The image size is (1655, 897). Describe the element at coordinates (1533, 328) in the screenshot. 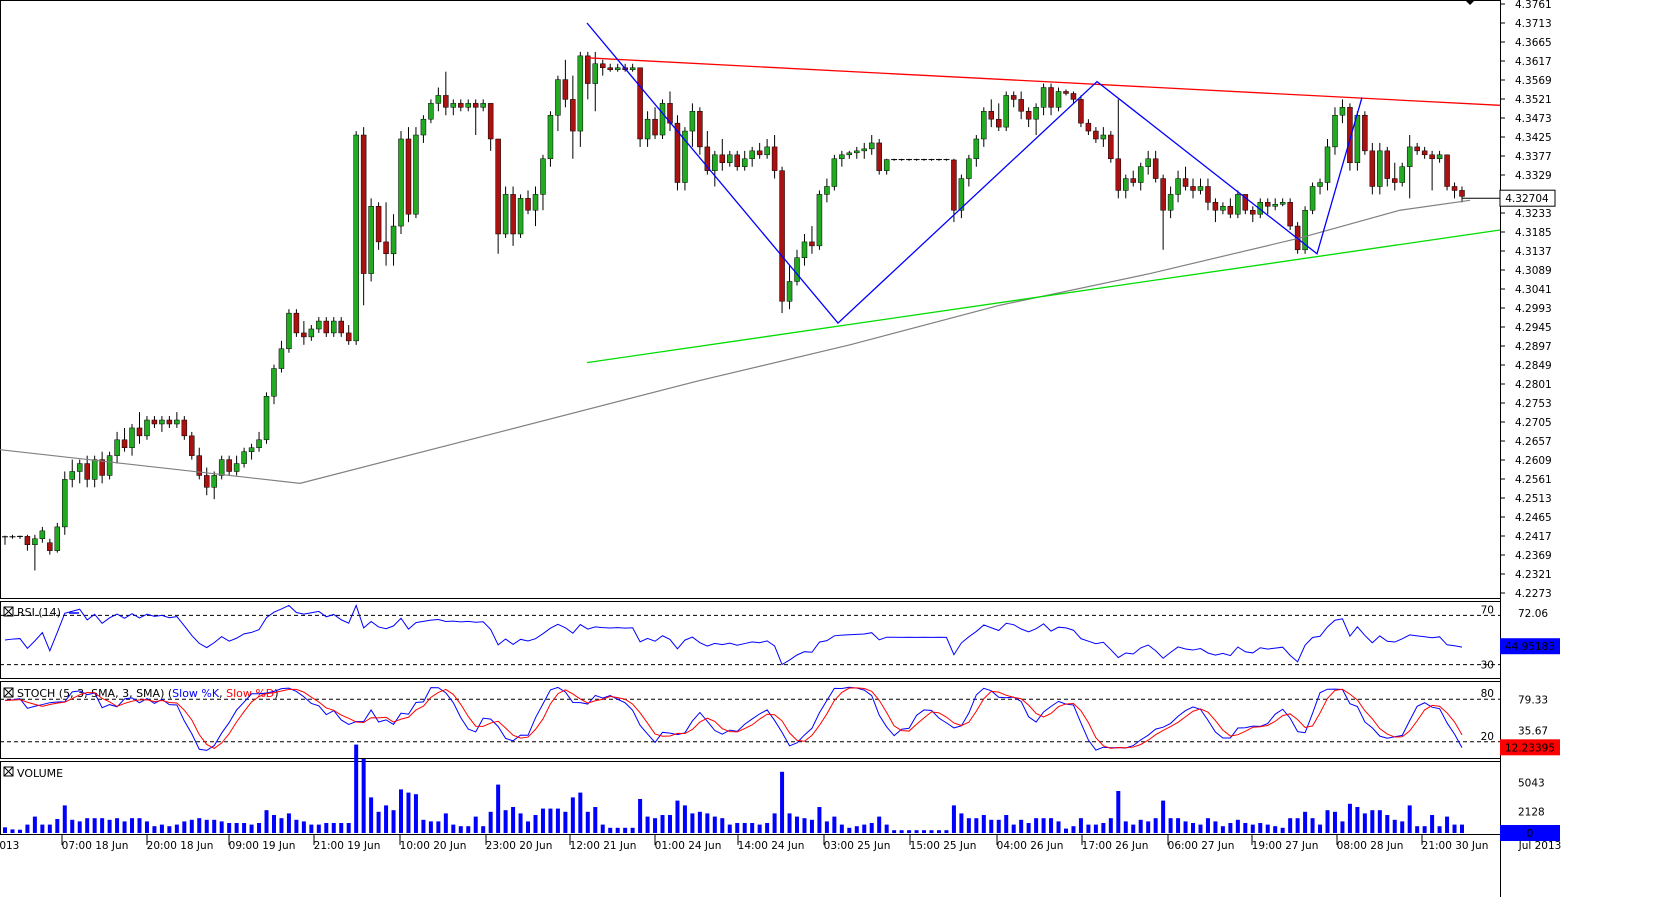

I see `price-tick-label: 4.2945` at that location.